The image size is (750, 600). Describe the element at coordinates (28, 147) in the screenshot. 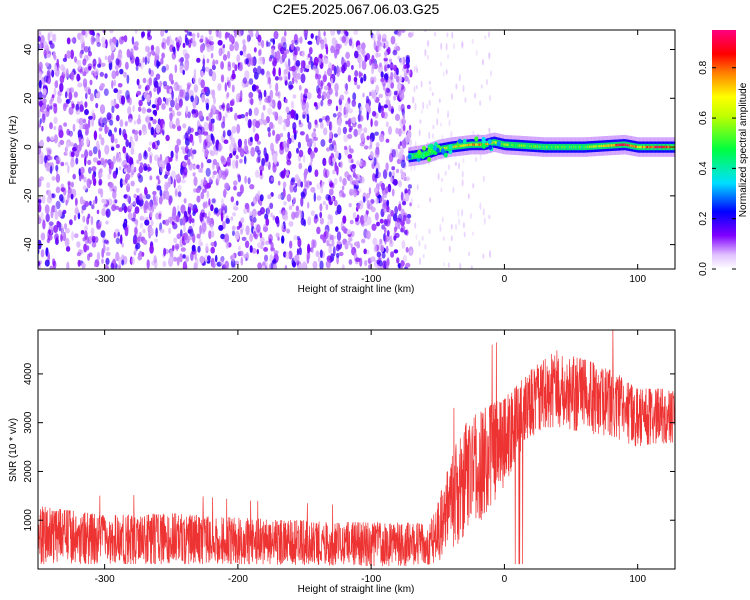

I see `y-tick-label: 0` at that location.